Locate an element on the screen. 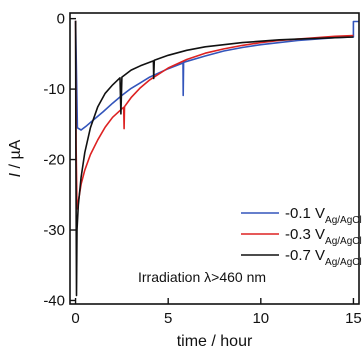  legend-label-1: -0.1 VAg/AgCl is located at coordinates (323, 215).